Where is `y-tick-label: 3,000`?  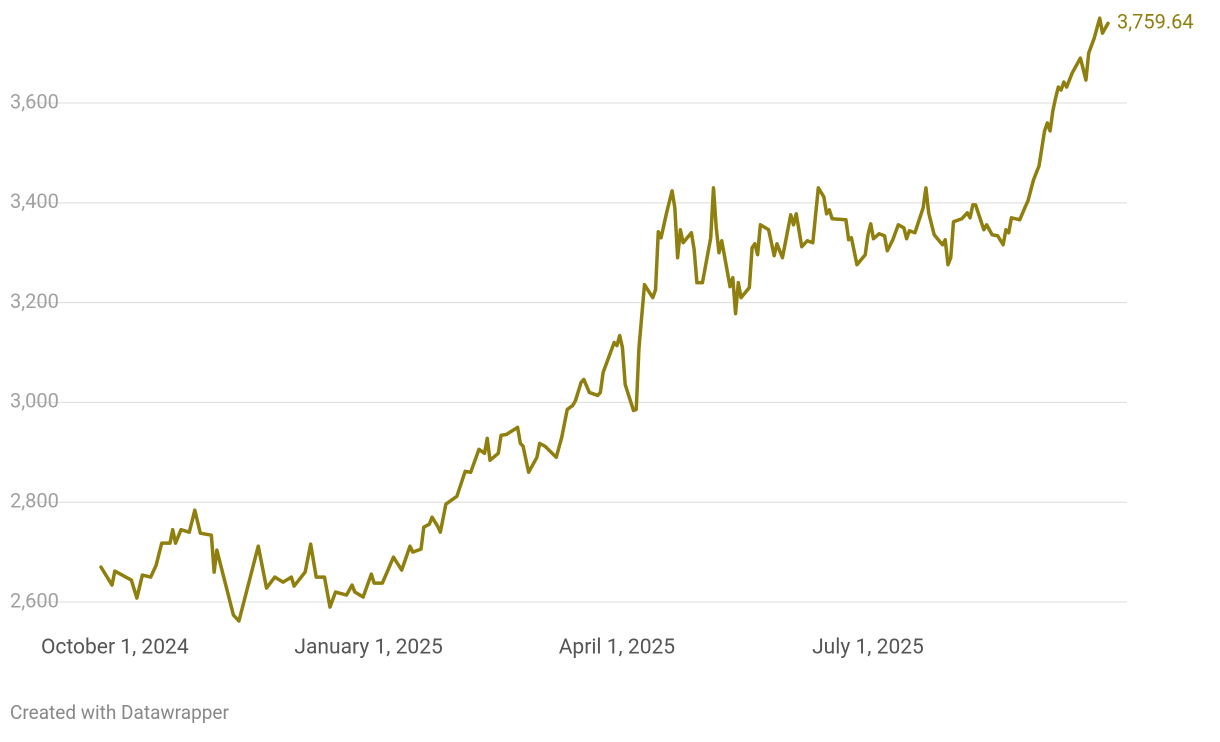
y-tick-label: 3,000 is located at coordinates (34, 401).